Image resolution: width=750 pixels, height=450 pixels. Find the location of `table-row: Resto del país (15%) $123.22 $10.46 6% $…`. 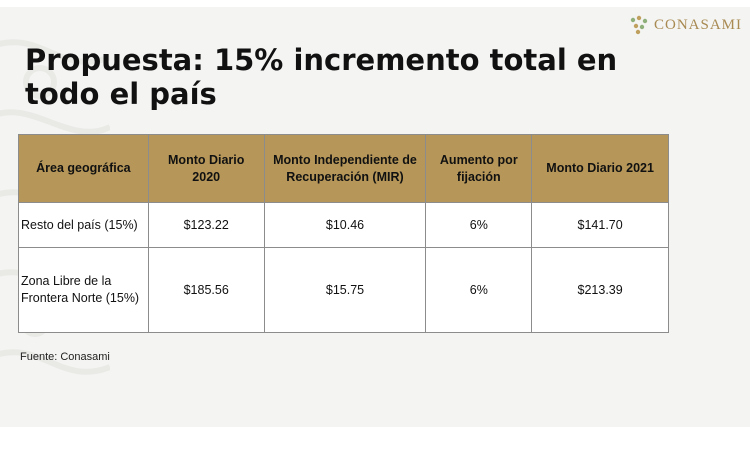

table-row: Resto del país (15%) $123.22 $10.46 6% $… is located at coordinates (343, 225).